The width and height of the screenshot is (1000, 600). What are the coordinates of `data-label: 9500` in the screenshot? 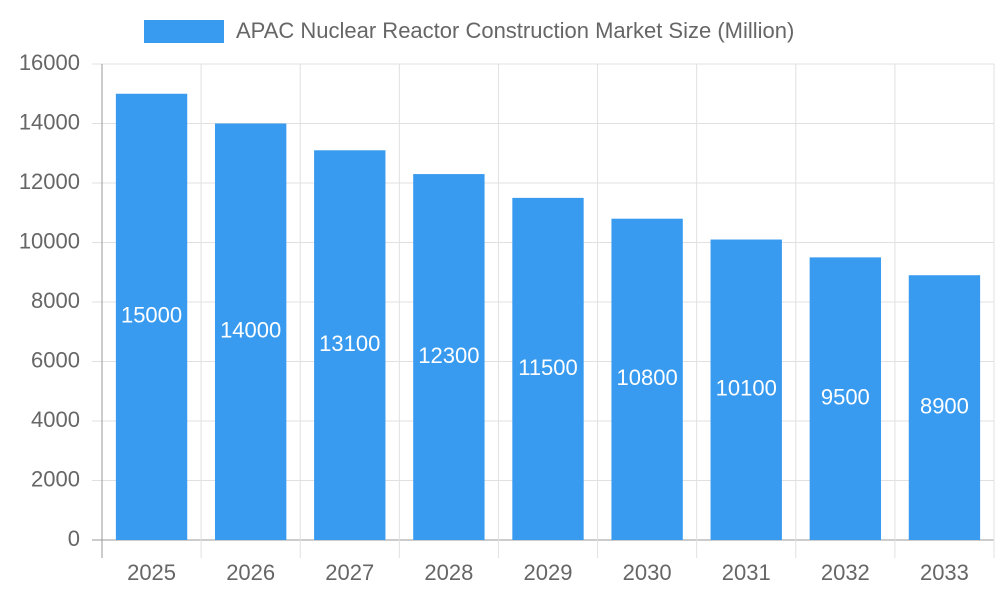 It's located at (845, 397).